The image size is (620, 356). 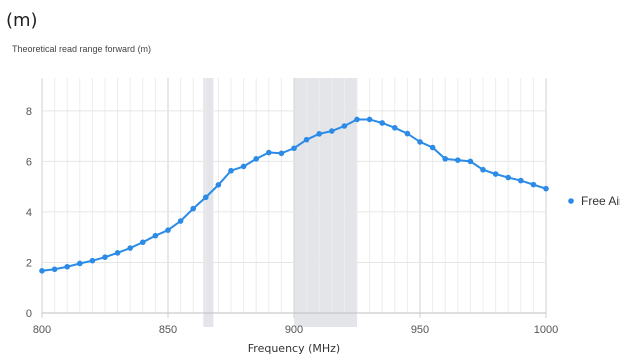 I want to click on legend-label: Free Air, so click(x=600, y=201).